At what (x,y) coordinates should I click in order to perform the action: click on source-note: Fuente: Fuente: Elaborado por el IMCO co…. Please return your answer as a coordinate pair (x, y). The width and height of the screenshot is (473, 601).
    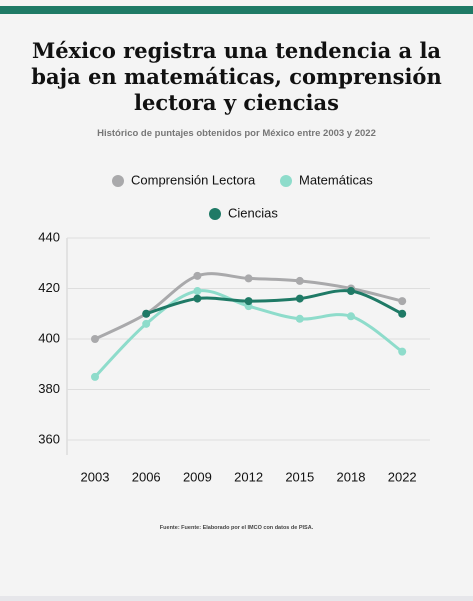
    Looking at the image, I should click on (236, 528).